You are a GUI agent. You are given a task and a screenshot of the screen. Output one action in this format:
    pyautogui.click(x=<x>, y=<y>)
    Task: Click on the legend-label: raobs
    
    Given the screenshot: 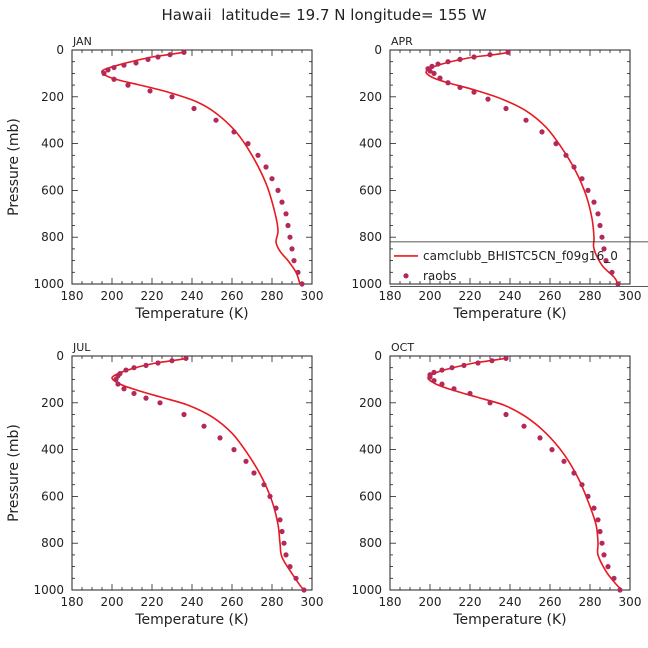 What is the action you would take?
    pyautogui.click(x=440, y=276)
    